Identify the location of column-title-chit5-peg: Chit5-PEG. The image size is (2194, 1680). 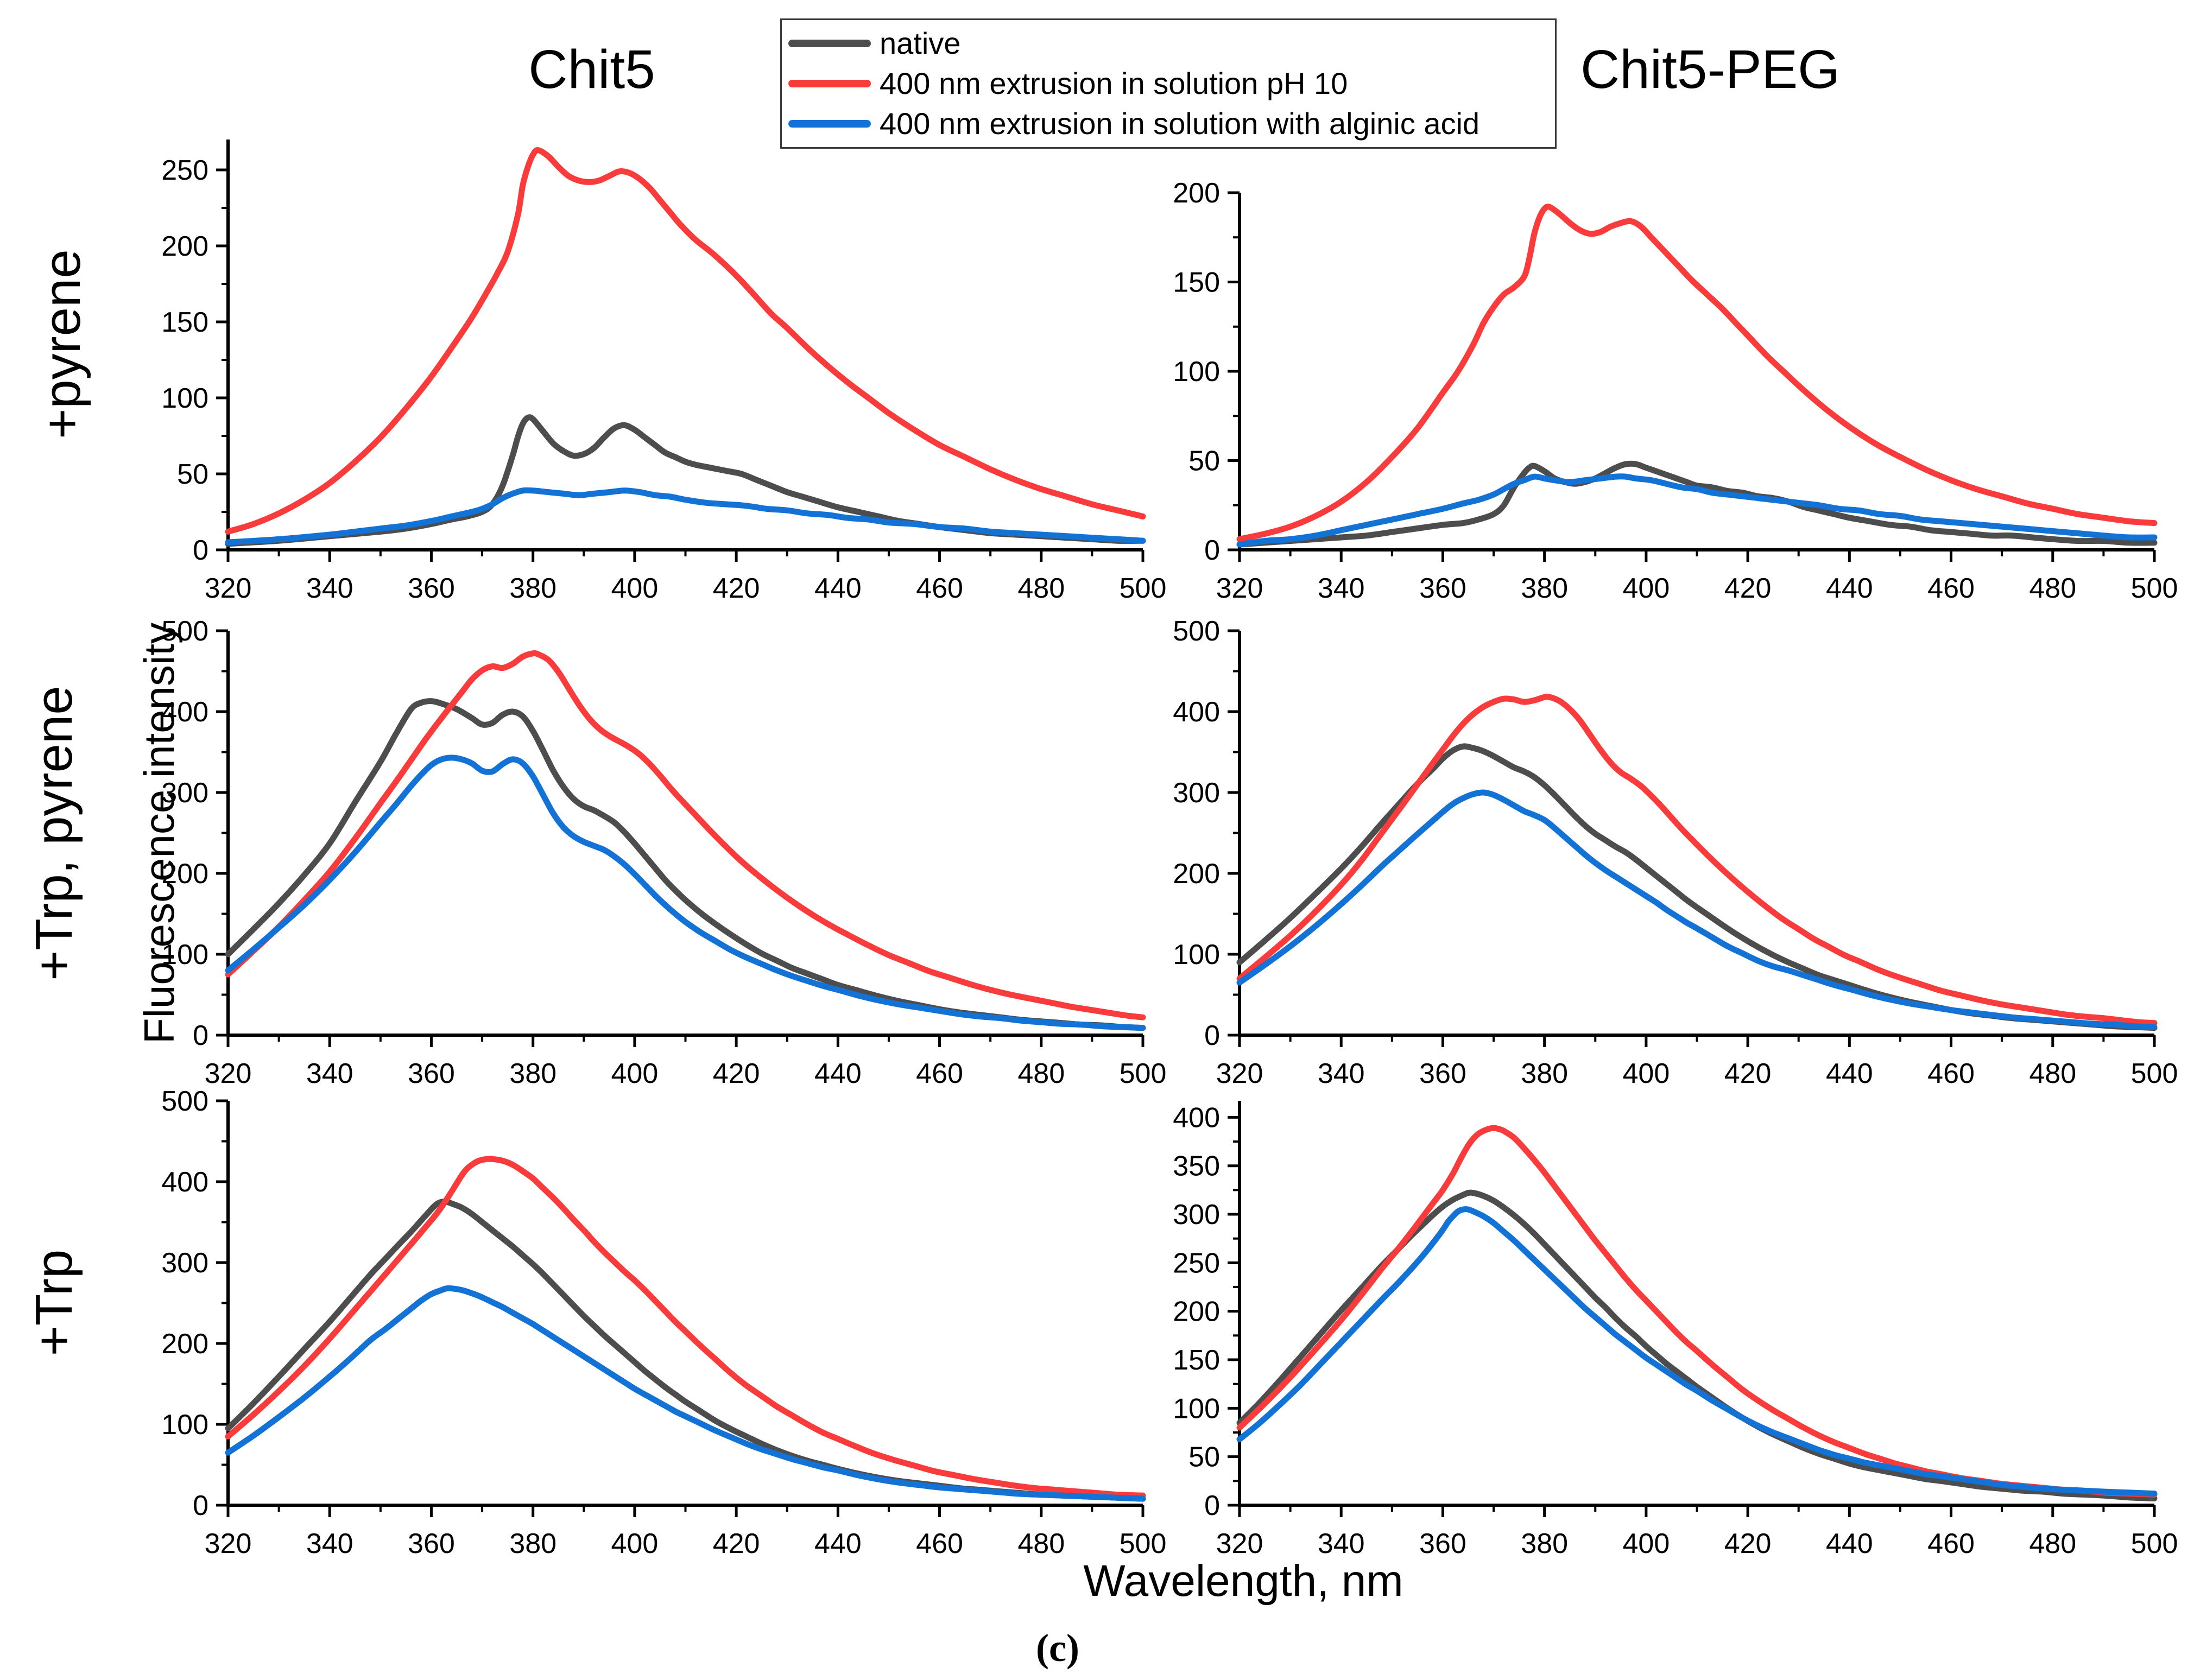
(1710, 69).